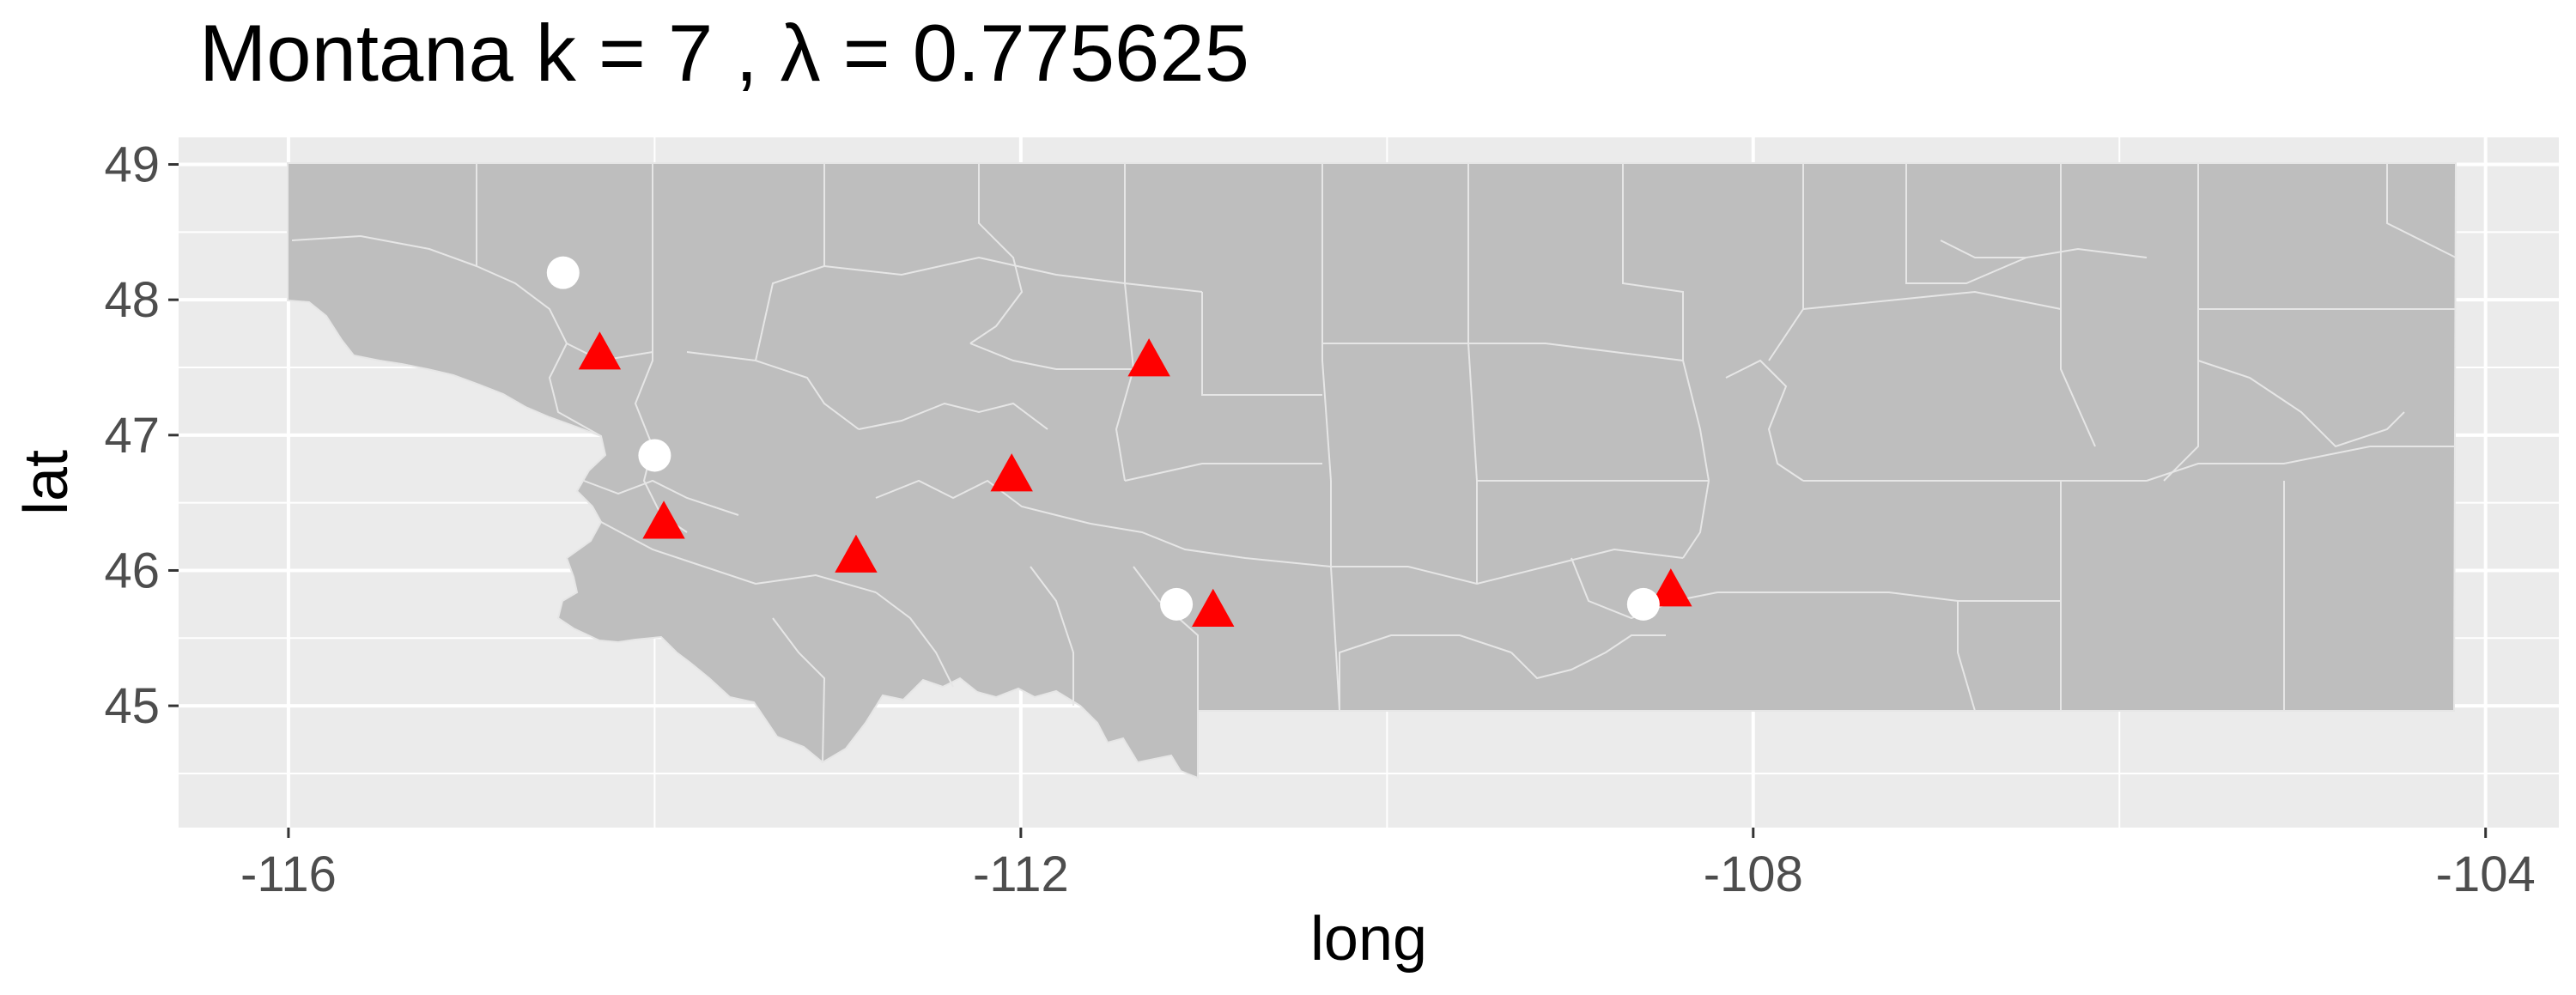  What do you see at coordinates (2486, 874) in the screenshot?
I see `x-tick-label: -104` at bounding box center [2486, 874].